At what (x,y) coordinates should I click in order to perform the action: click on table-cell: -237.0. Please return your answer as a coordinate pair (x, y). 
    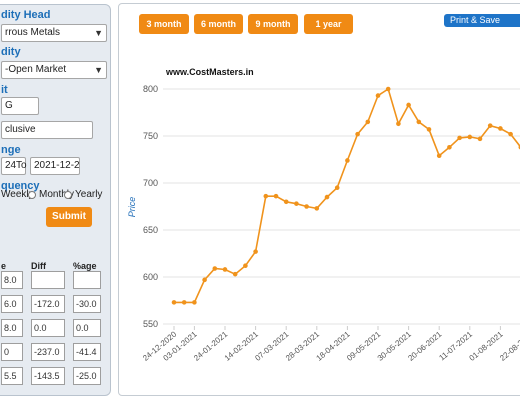
    Looking at the image, I should click on (48, 352).